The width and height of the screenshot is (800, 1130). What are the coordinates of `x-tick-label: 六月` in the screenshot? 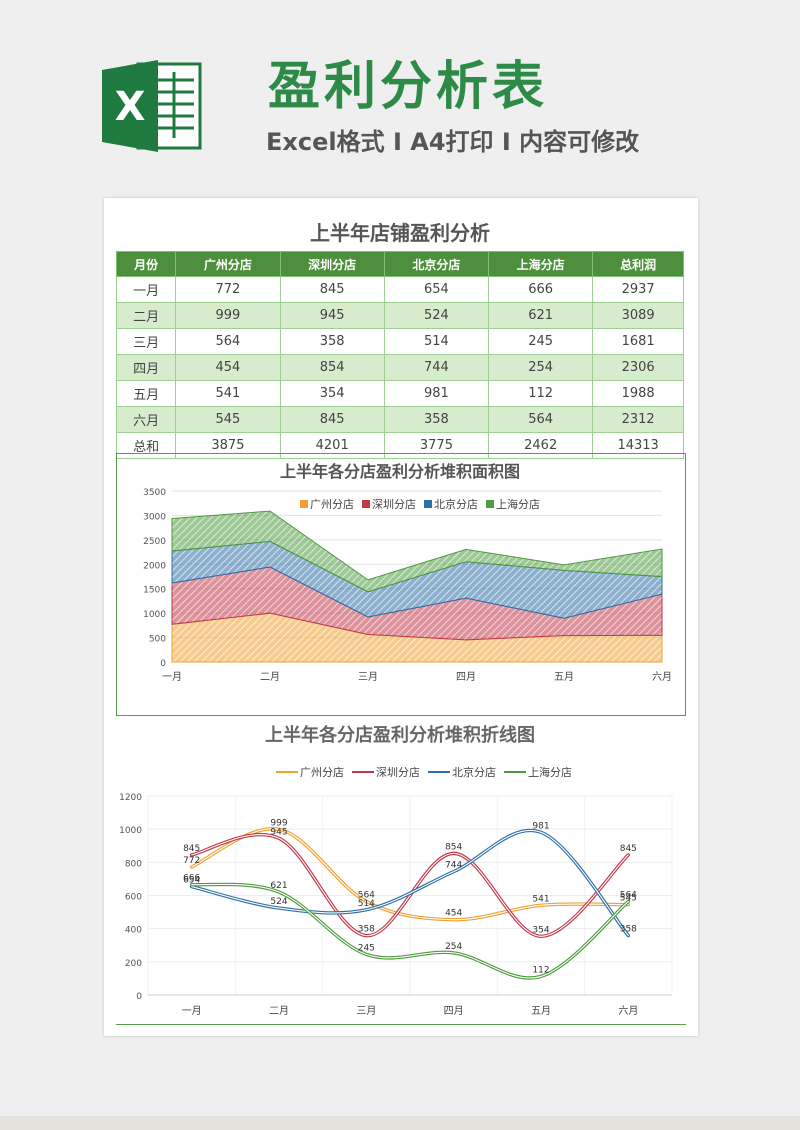 It's located at (662, 677).